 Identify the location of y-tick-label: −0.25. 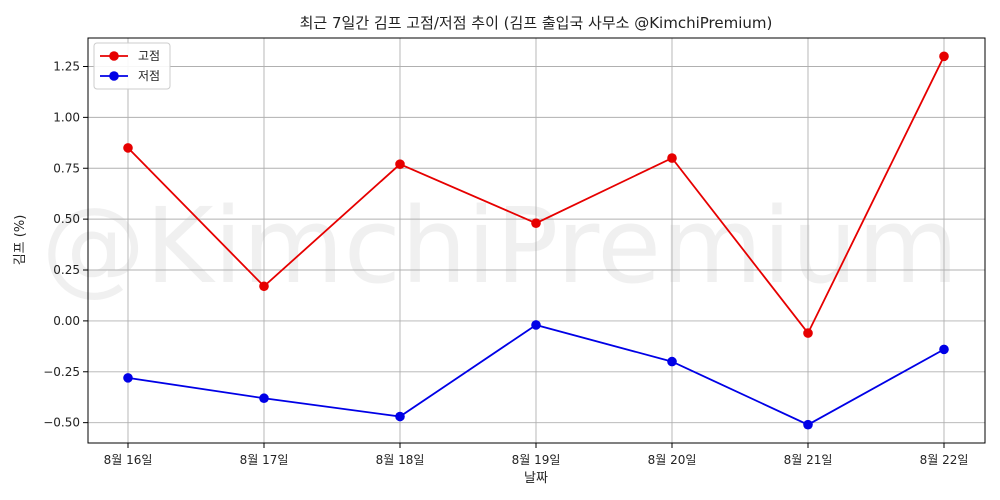
(61, 372).